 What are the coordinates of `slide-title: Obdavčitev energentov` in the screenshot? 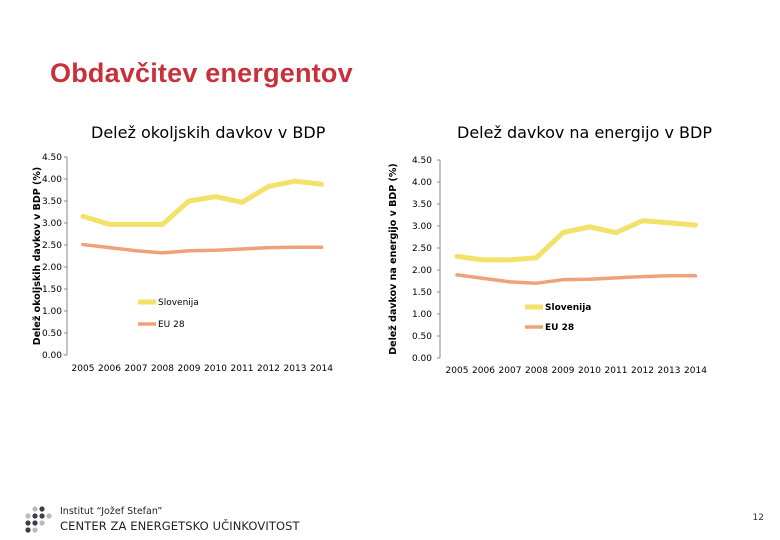 It's located at (201, 73).